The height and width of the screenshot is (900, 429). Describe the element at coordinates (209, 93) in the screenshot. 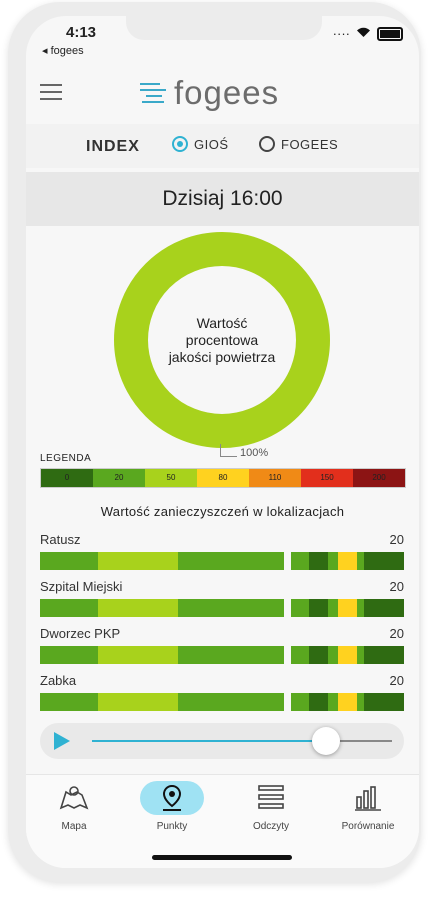

I see `app-logo: fogees` at that location.